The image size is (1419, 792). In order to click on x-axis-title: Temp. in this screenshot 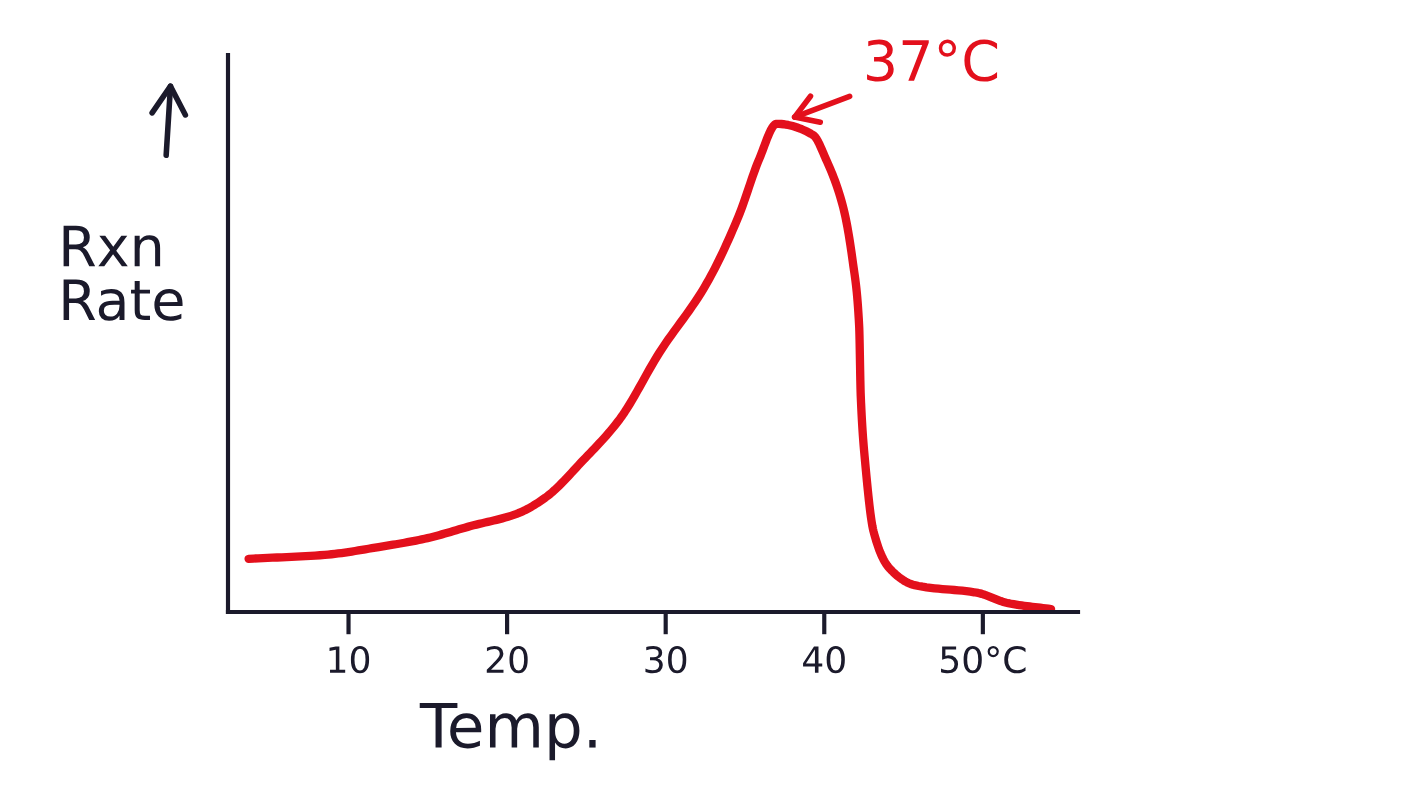, I will do `click(507, 732)`.